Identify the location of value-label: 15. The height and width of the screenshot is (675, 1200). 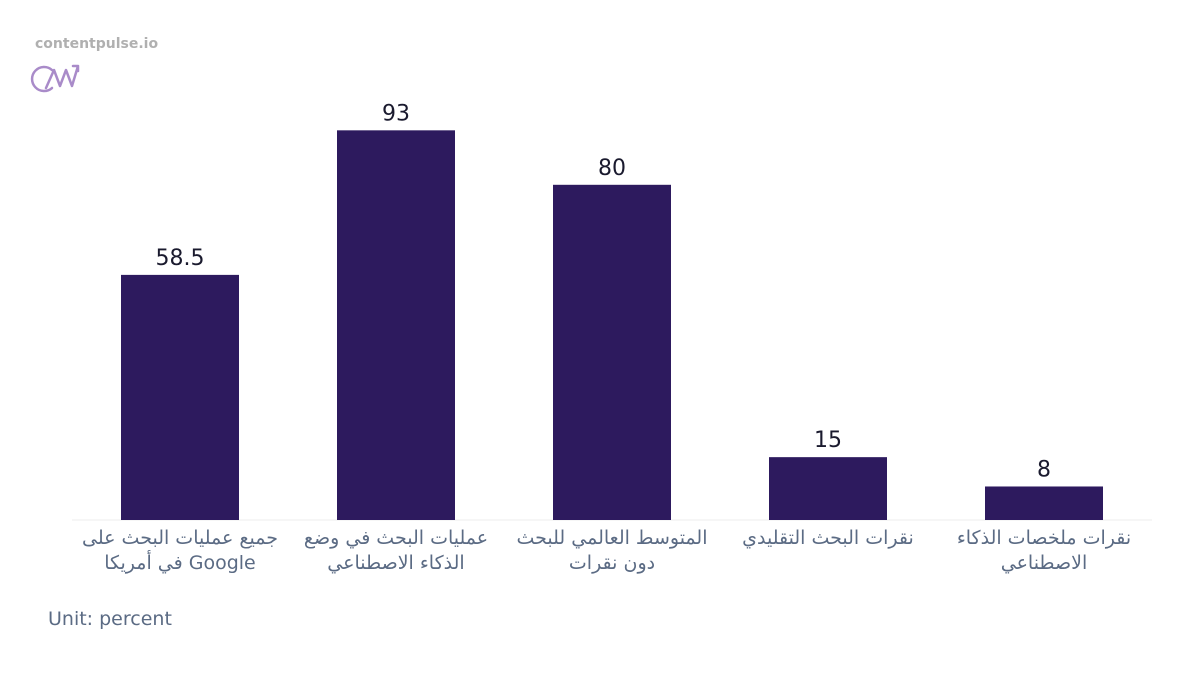
(828, 440).